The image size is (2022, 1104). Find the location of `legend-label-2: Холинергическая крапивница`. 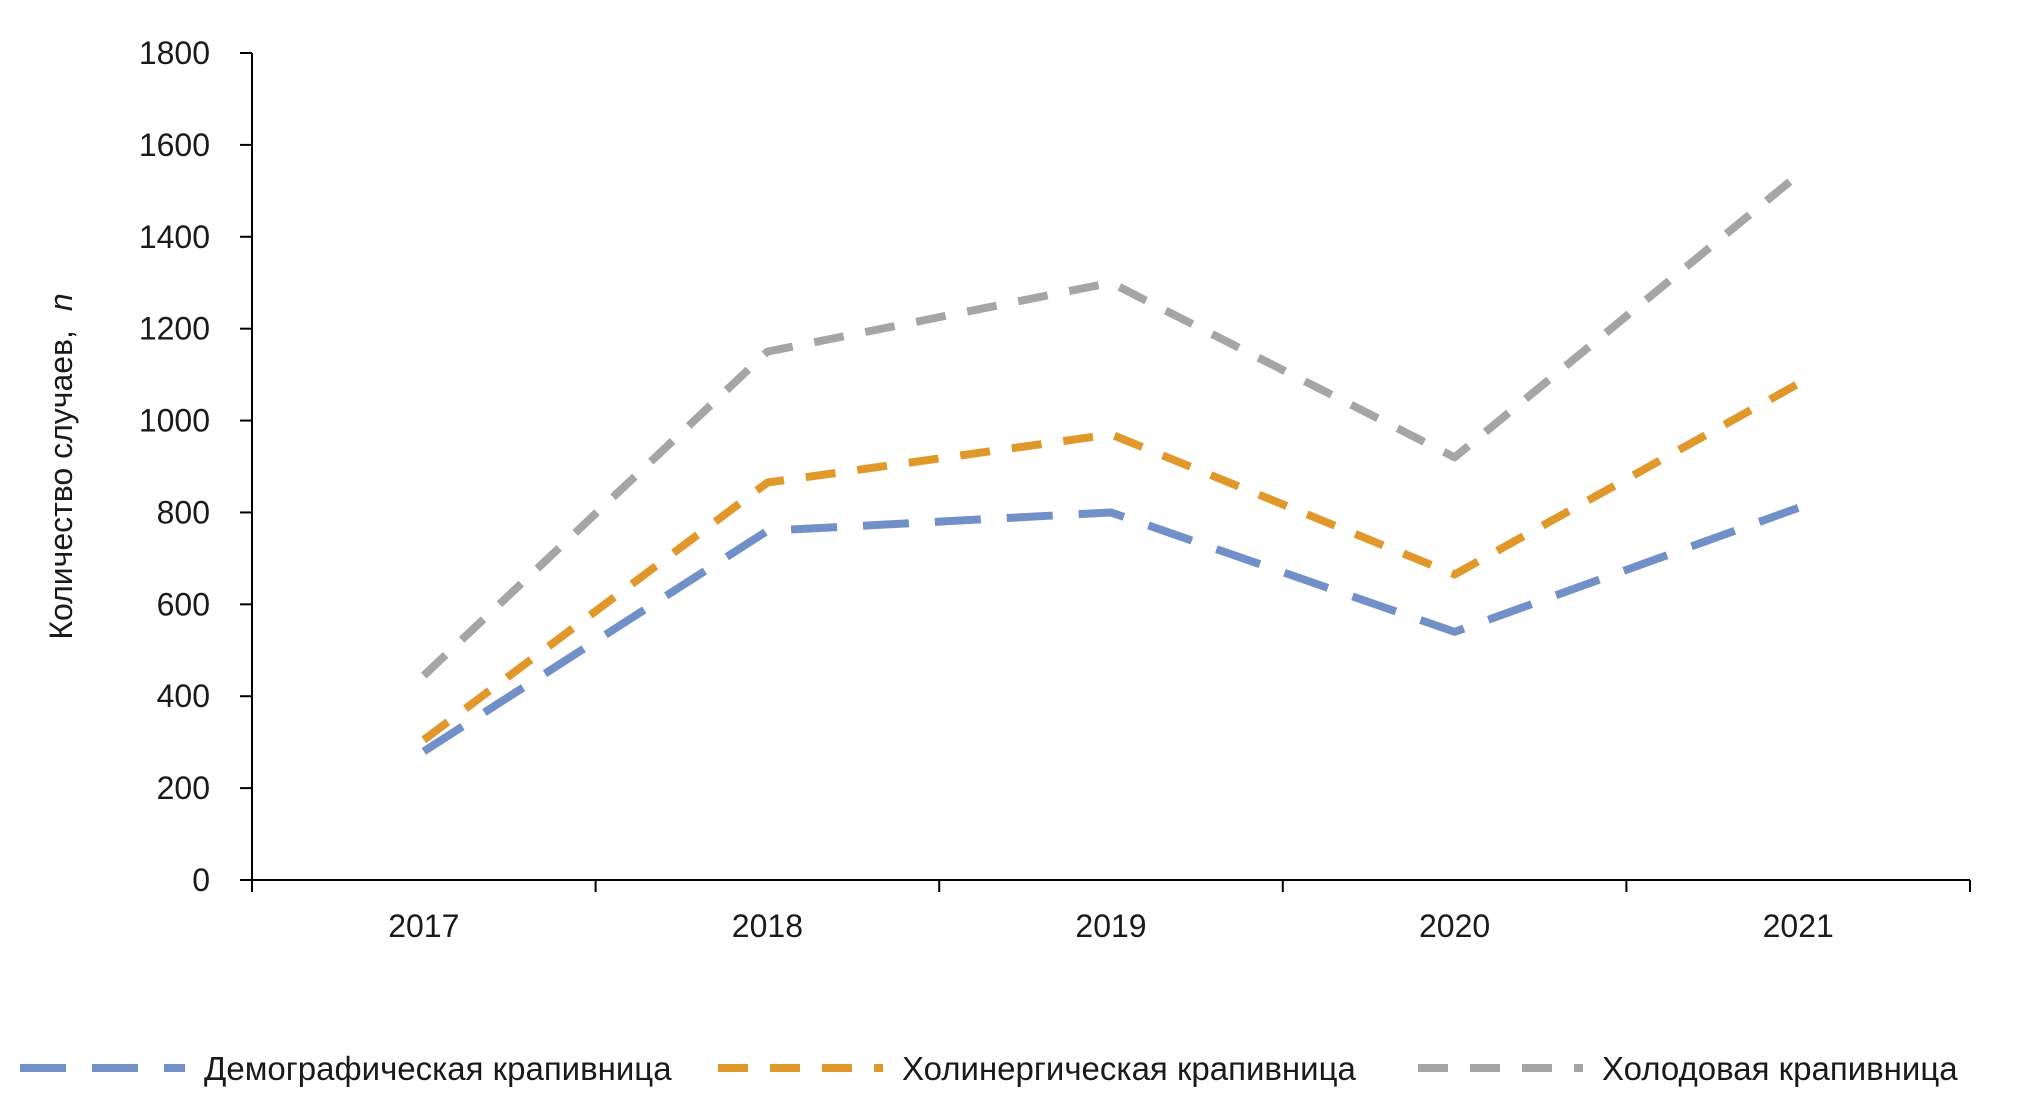

legend-label-2: Холинергическая крапивница is located at coordinates (1129, 1068).